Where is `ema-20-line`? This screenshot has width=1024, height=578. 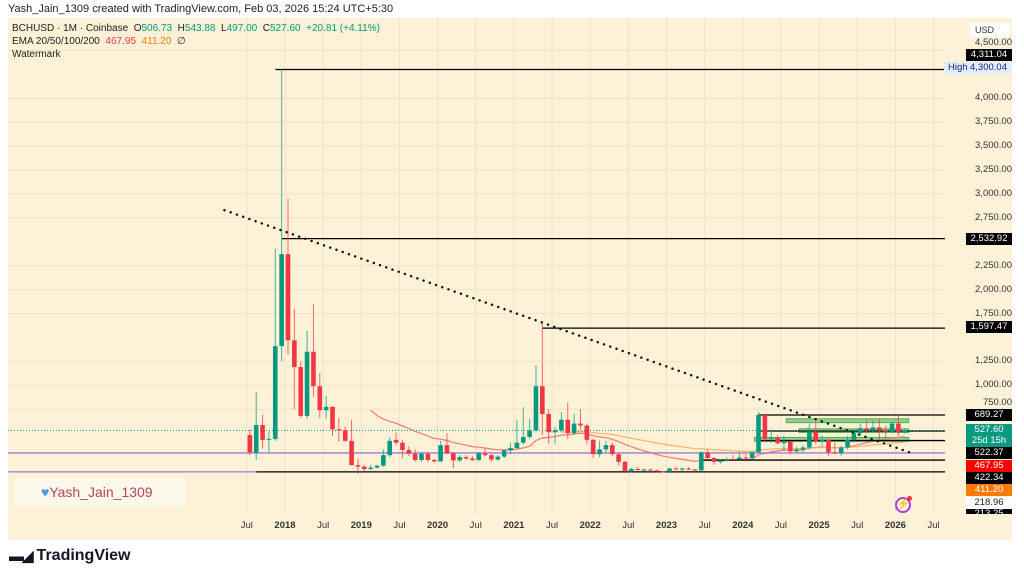
ema-20-line is located at coordinates (637, 435).